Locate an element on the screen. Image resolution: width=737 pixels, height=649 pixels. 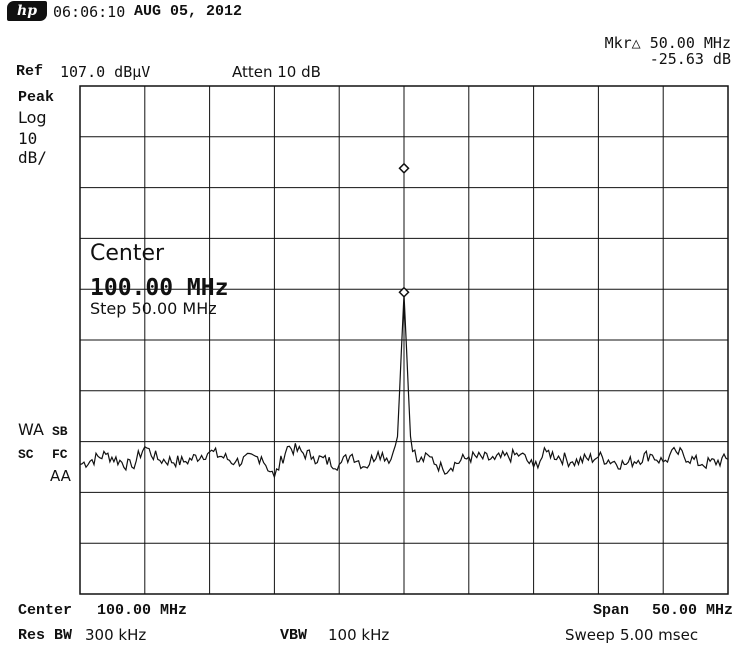
fc-indicator: FC is located at coordinates (60, 454).